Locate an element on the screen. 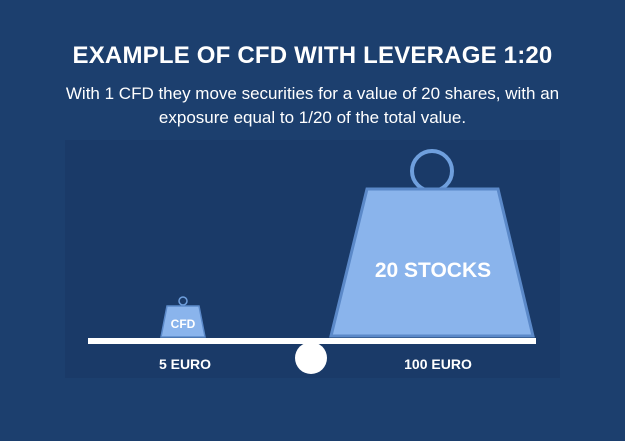 This screenshot has height=441, width=625. scale-beam is located at coordinates (312, 341).